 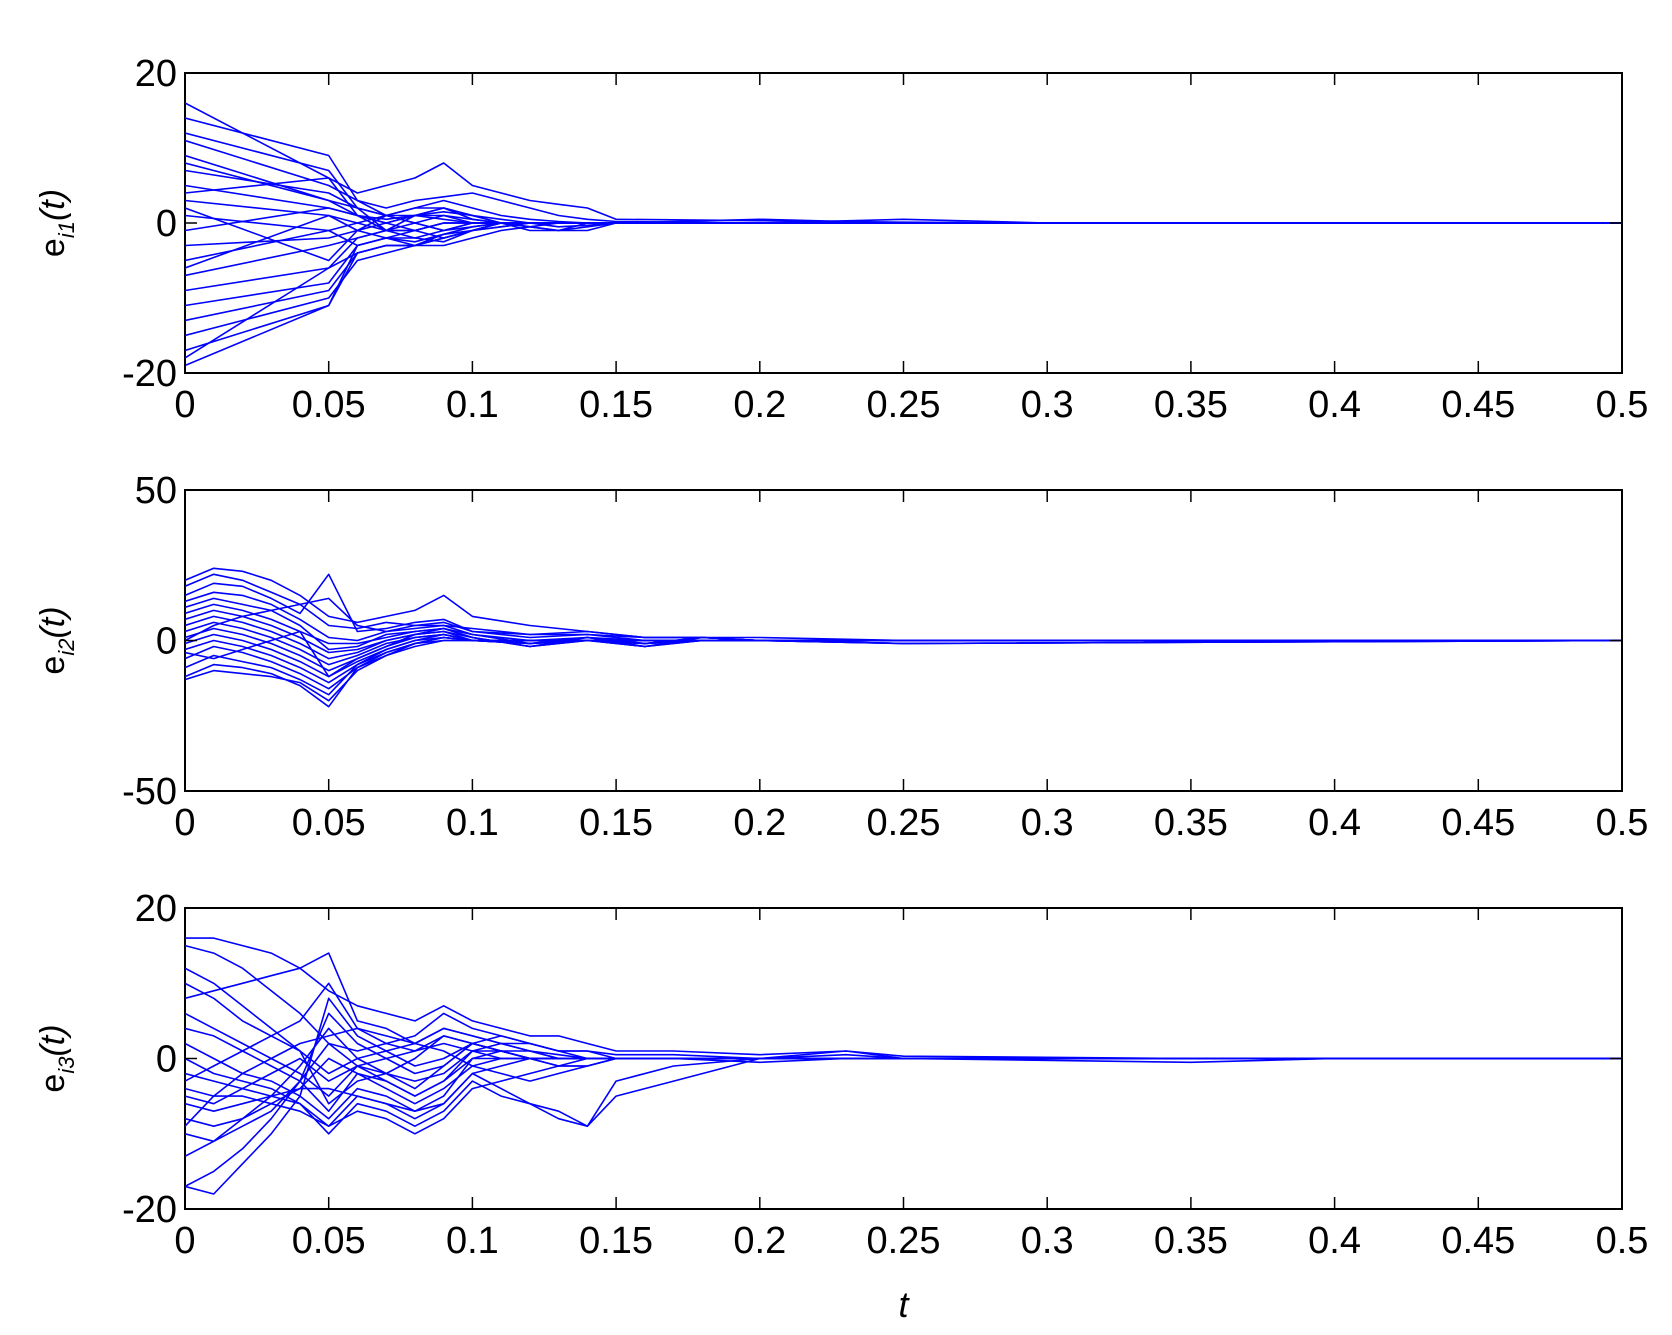 I want to click on y-tick-label-p2-2: 50, so click(x=156, y=491).